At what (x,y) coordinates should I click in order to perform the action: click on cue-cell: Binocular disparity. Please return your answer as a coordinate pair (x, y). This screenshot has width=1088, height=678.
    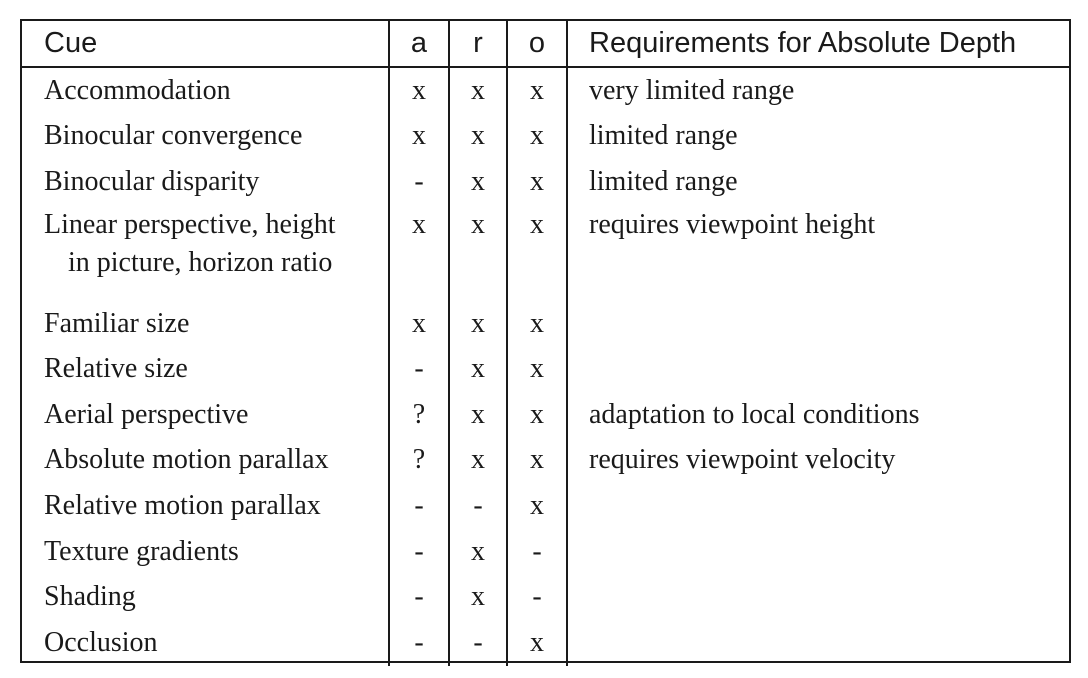
    Looking at the image, I should click on (205, 182).